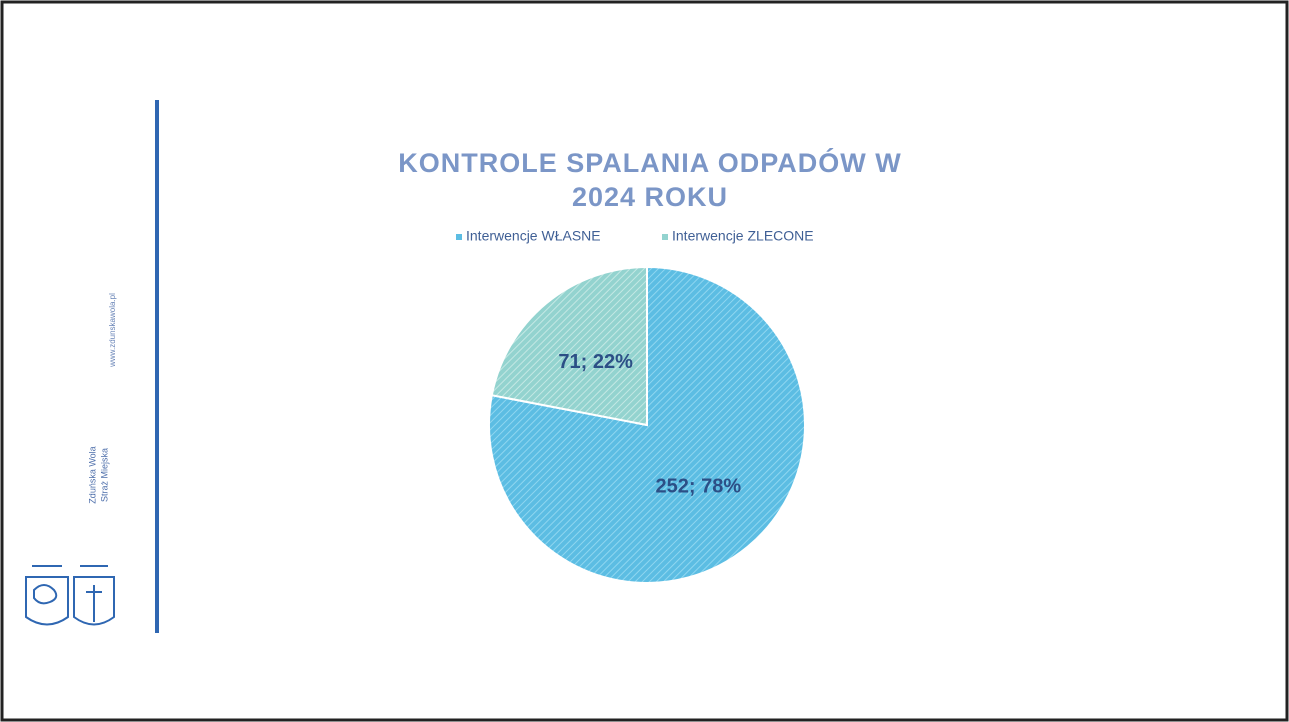 Image resolution: width=1289 pixels, height=722 pixels. I want to click on legend-label: Interwencje WŁASNE, so click(533, 236).